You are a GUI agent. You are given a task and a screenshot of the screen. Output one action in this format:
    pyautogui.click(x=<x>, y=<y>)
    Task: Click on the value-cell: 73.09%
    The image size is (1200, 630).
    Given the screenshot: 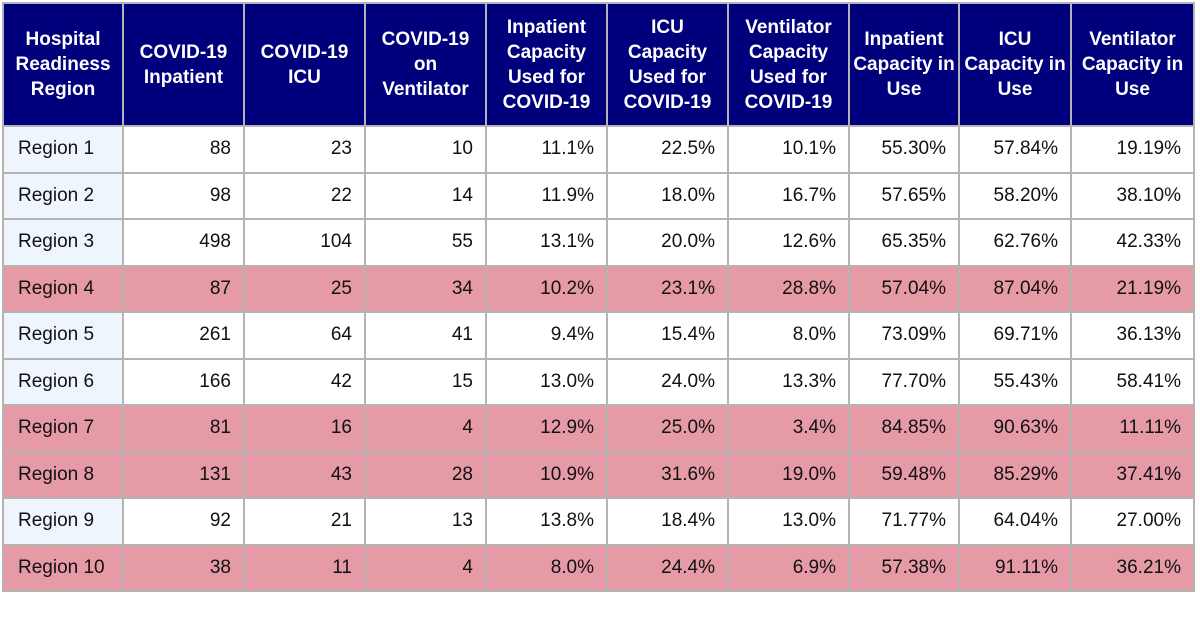 What is the action you would take?
    pyautogui.click(x=904, y=335)
    